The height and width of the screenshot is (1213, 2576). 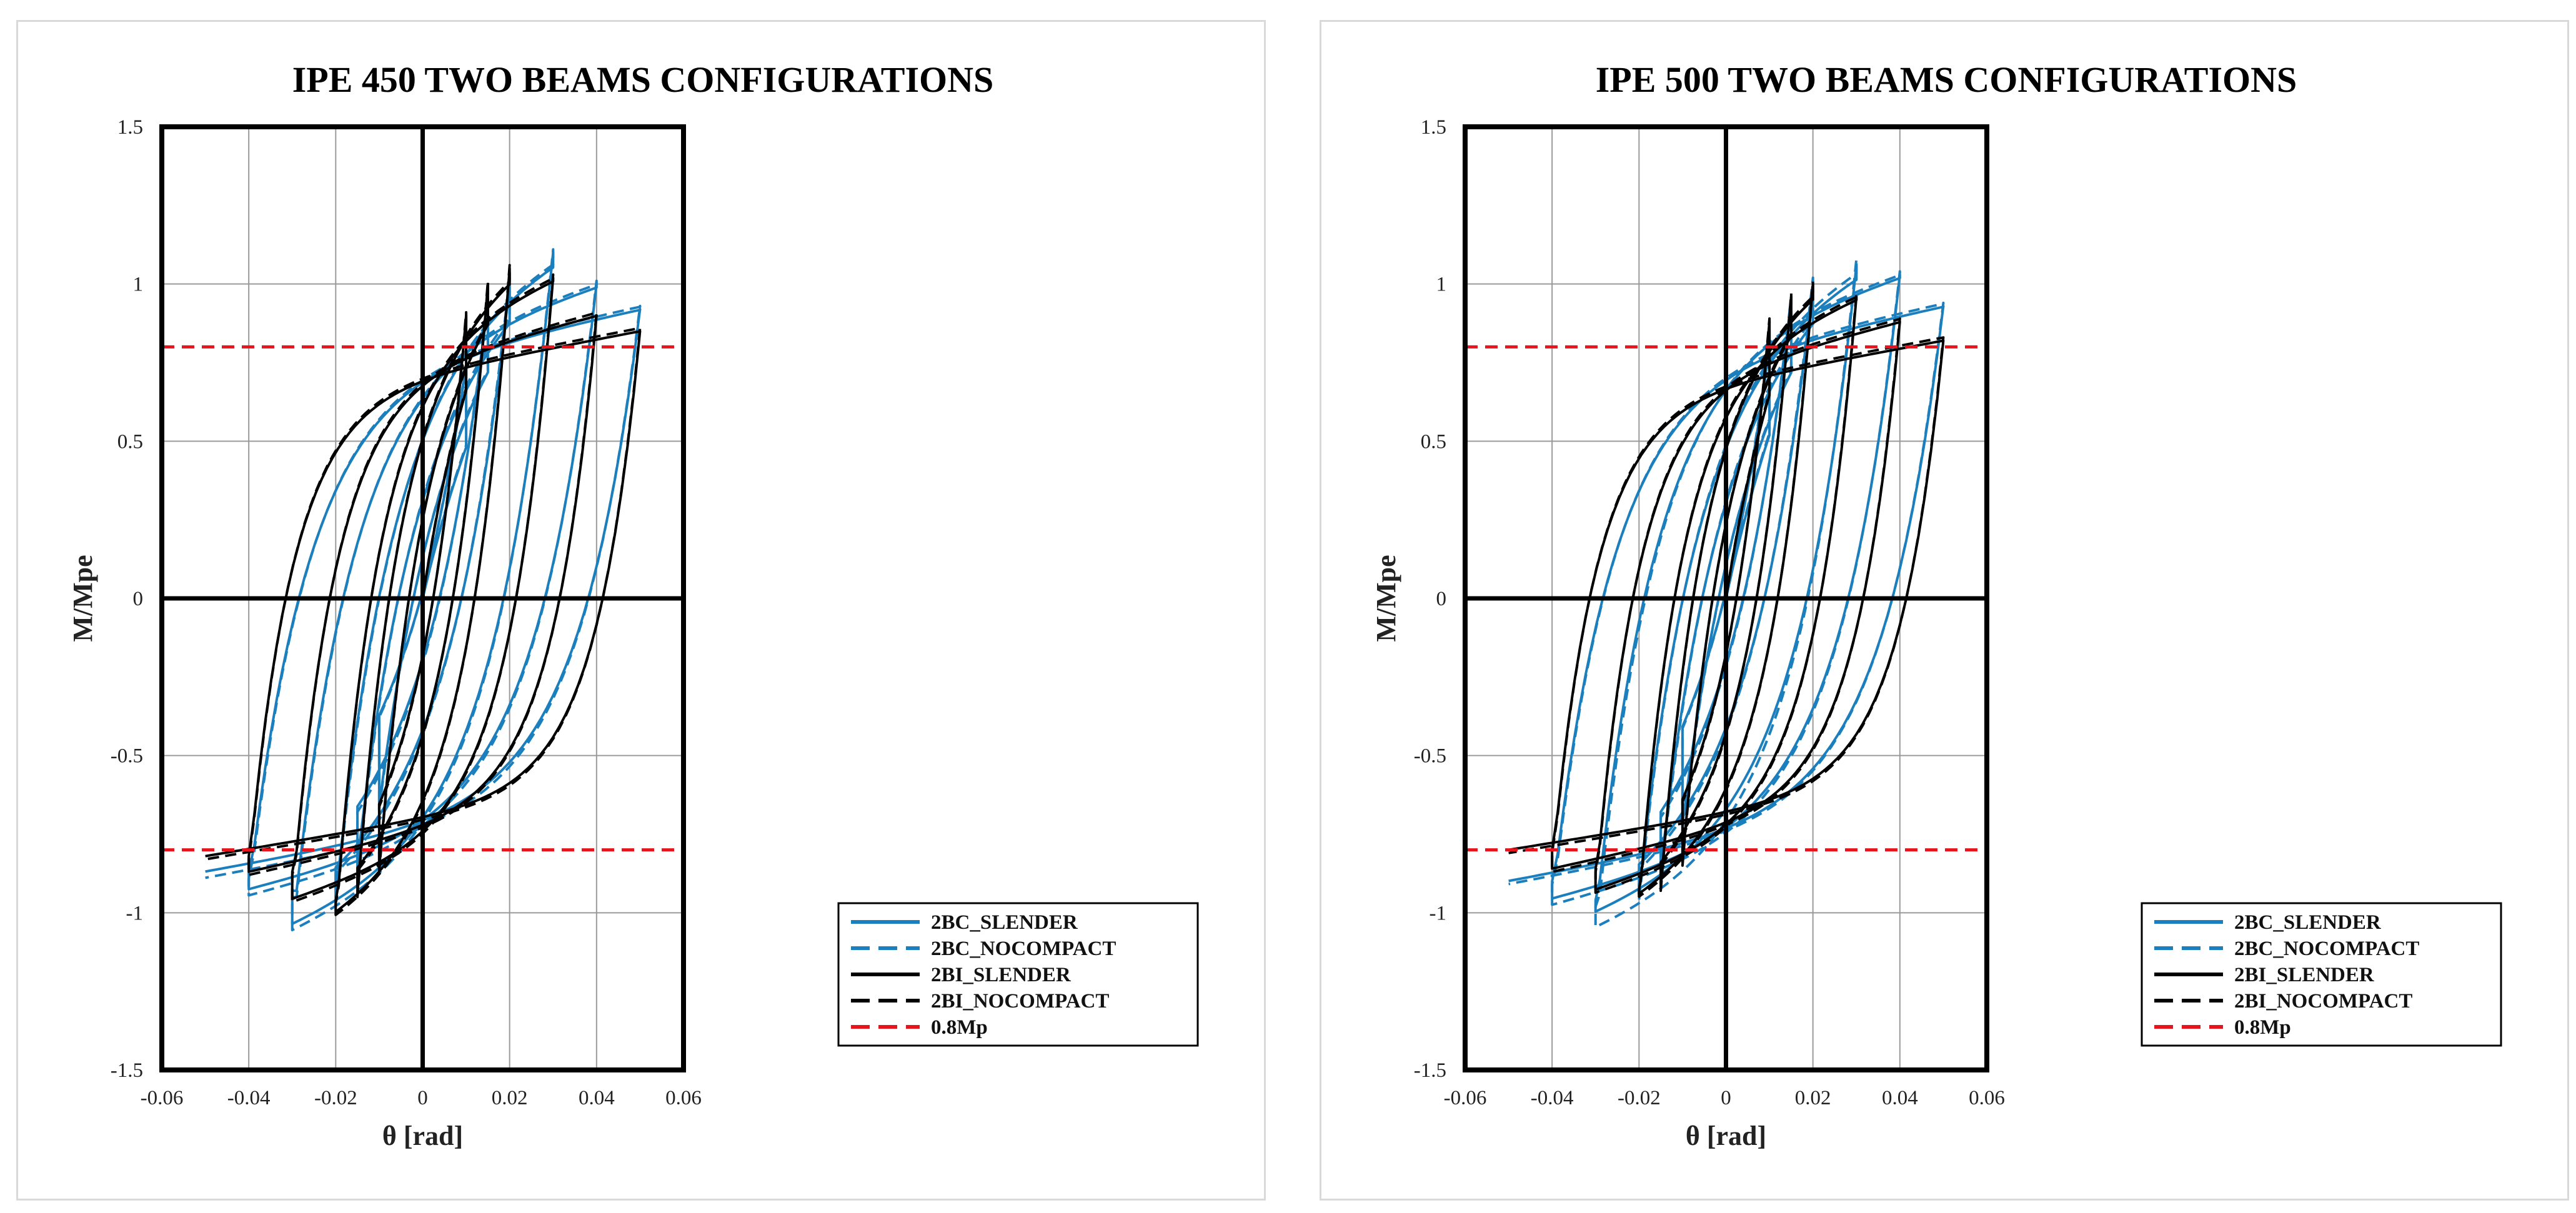 I want to click on chart-title: IPE 450 TWO BEAMS CONFIGURATIONS, so click(x=643, y=80).